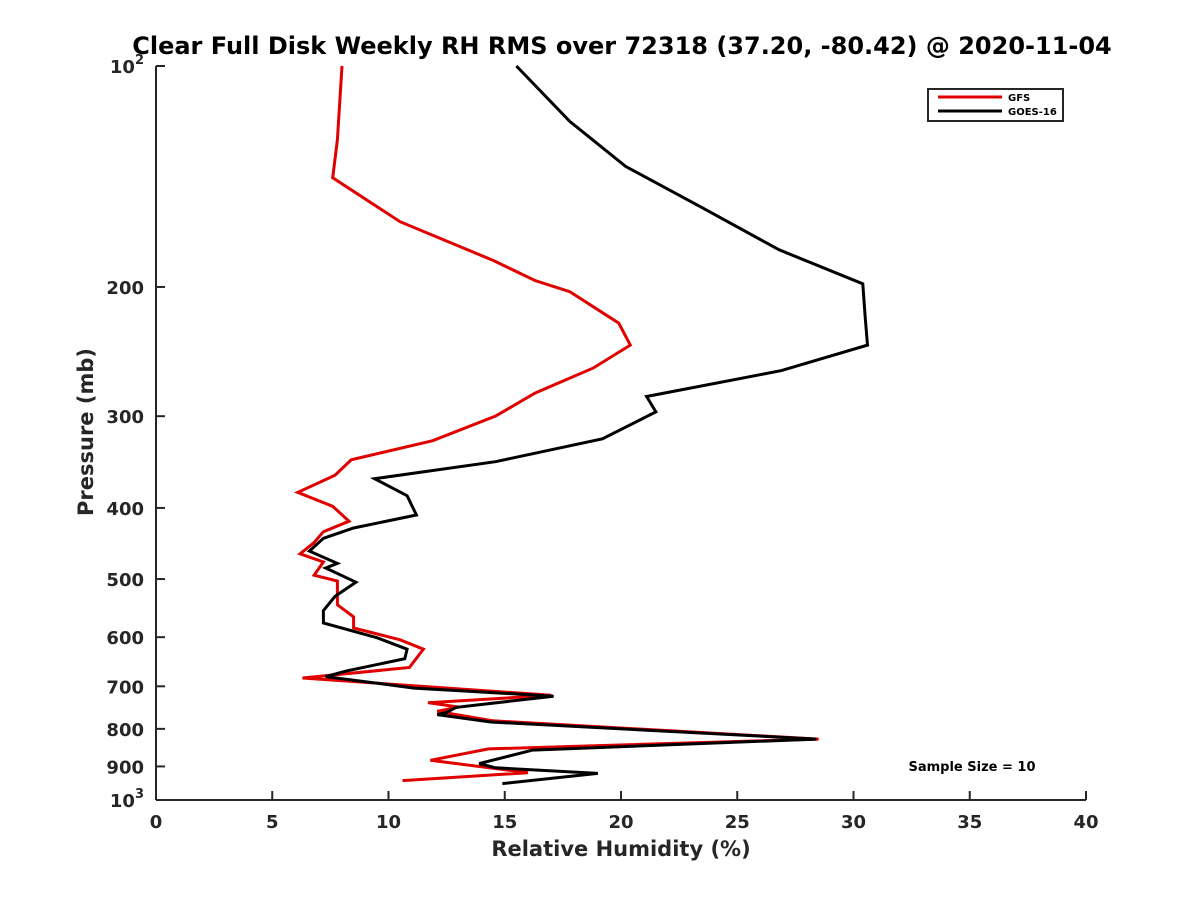 The image size is (1200, 900). Describe the element at coordinates (139, 60) in the screenshot. I see `y-tick-exponent: 2` at that location.